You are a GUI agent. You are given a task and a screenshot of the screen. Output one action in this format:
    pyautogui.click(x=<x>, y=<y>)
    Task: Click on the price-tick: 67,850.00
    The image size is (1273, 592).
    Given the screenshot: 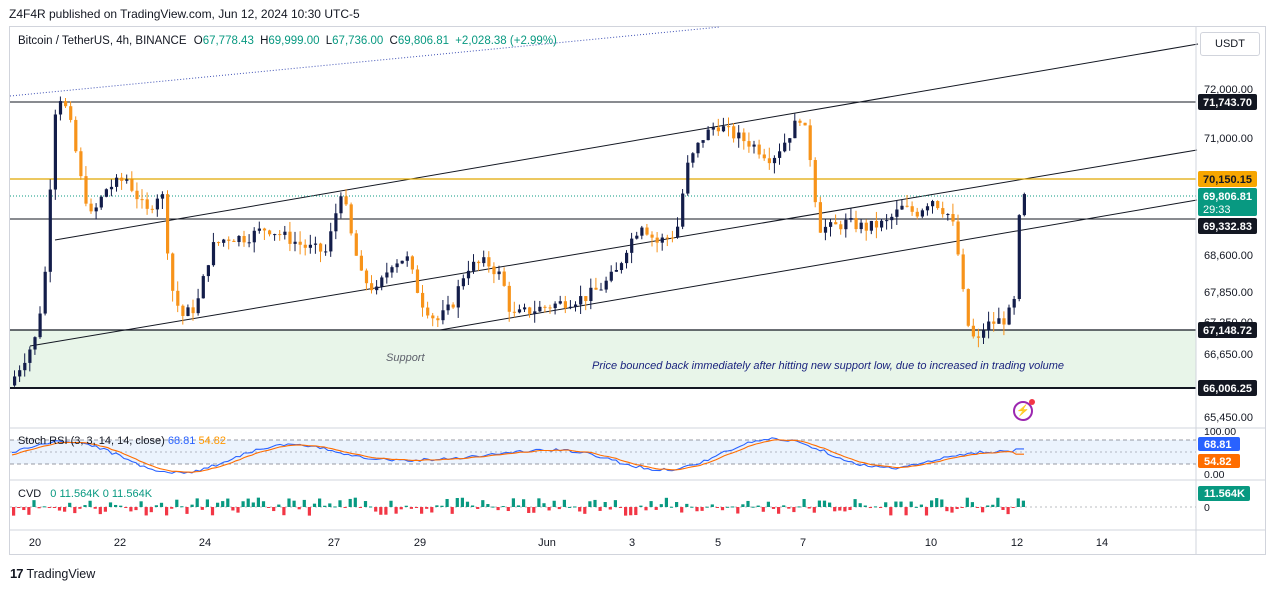 What is the action you would take?
    pyautogui.click(x=1228, y=293)
    